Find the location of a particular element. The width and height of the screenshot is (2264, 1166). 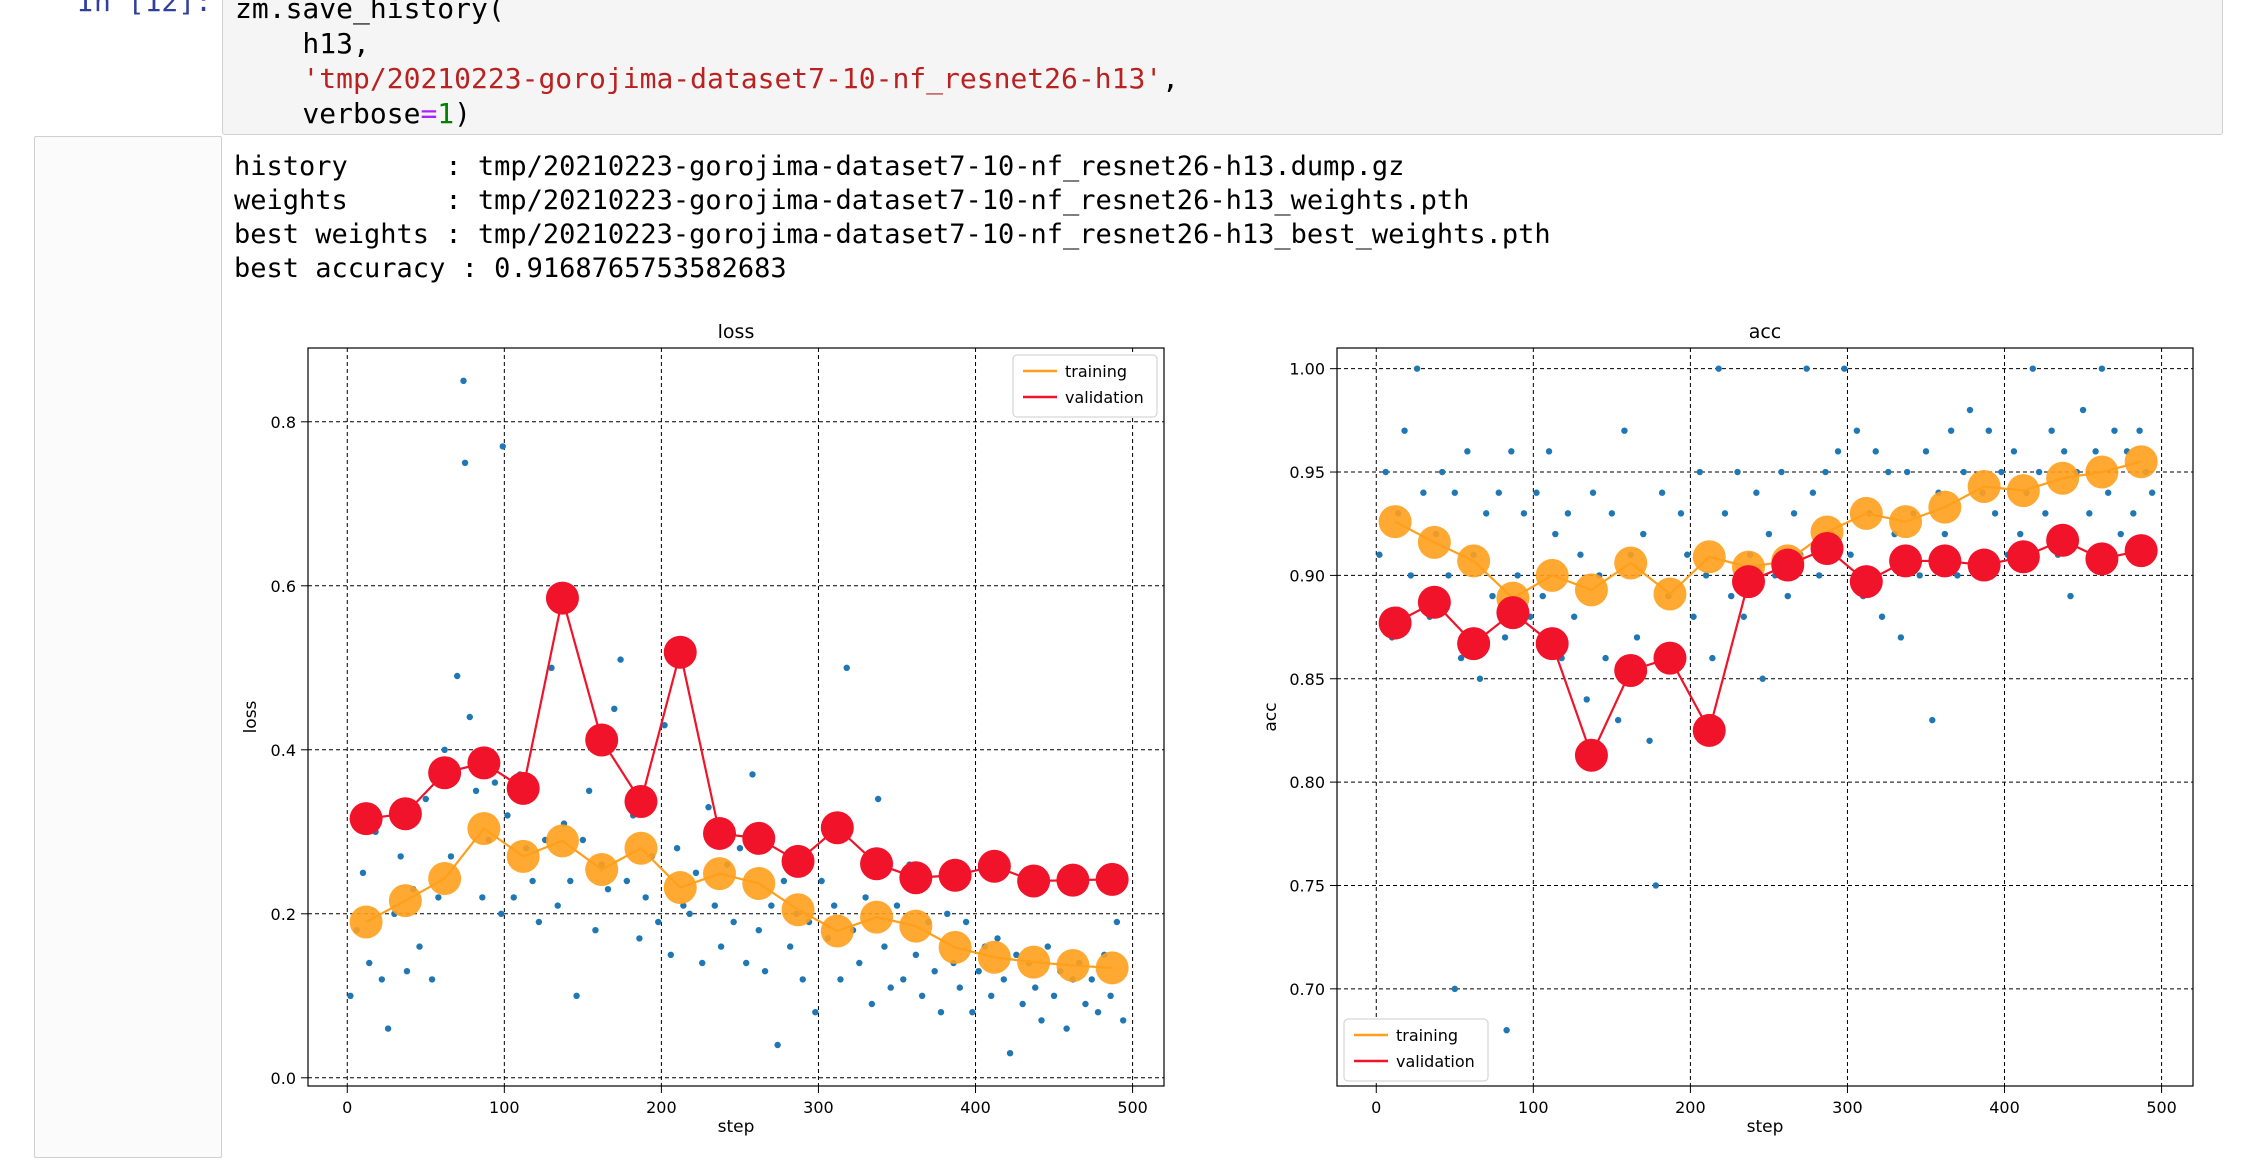

acc-y-ticks: 0.70 0.75 0.80 0.85 0.90 0.95 1.00 is located at coordinates (1313, 679).